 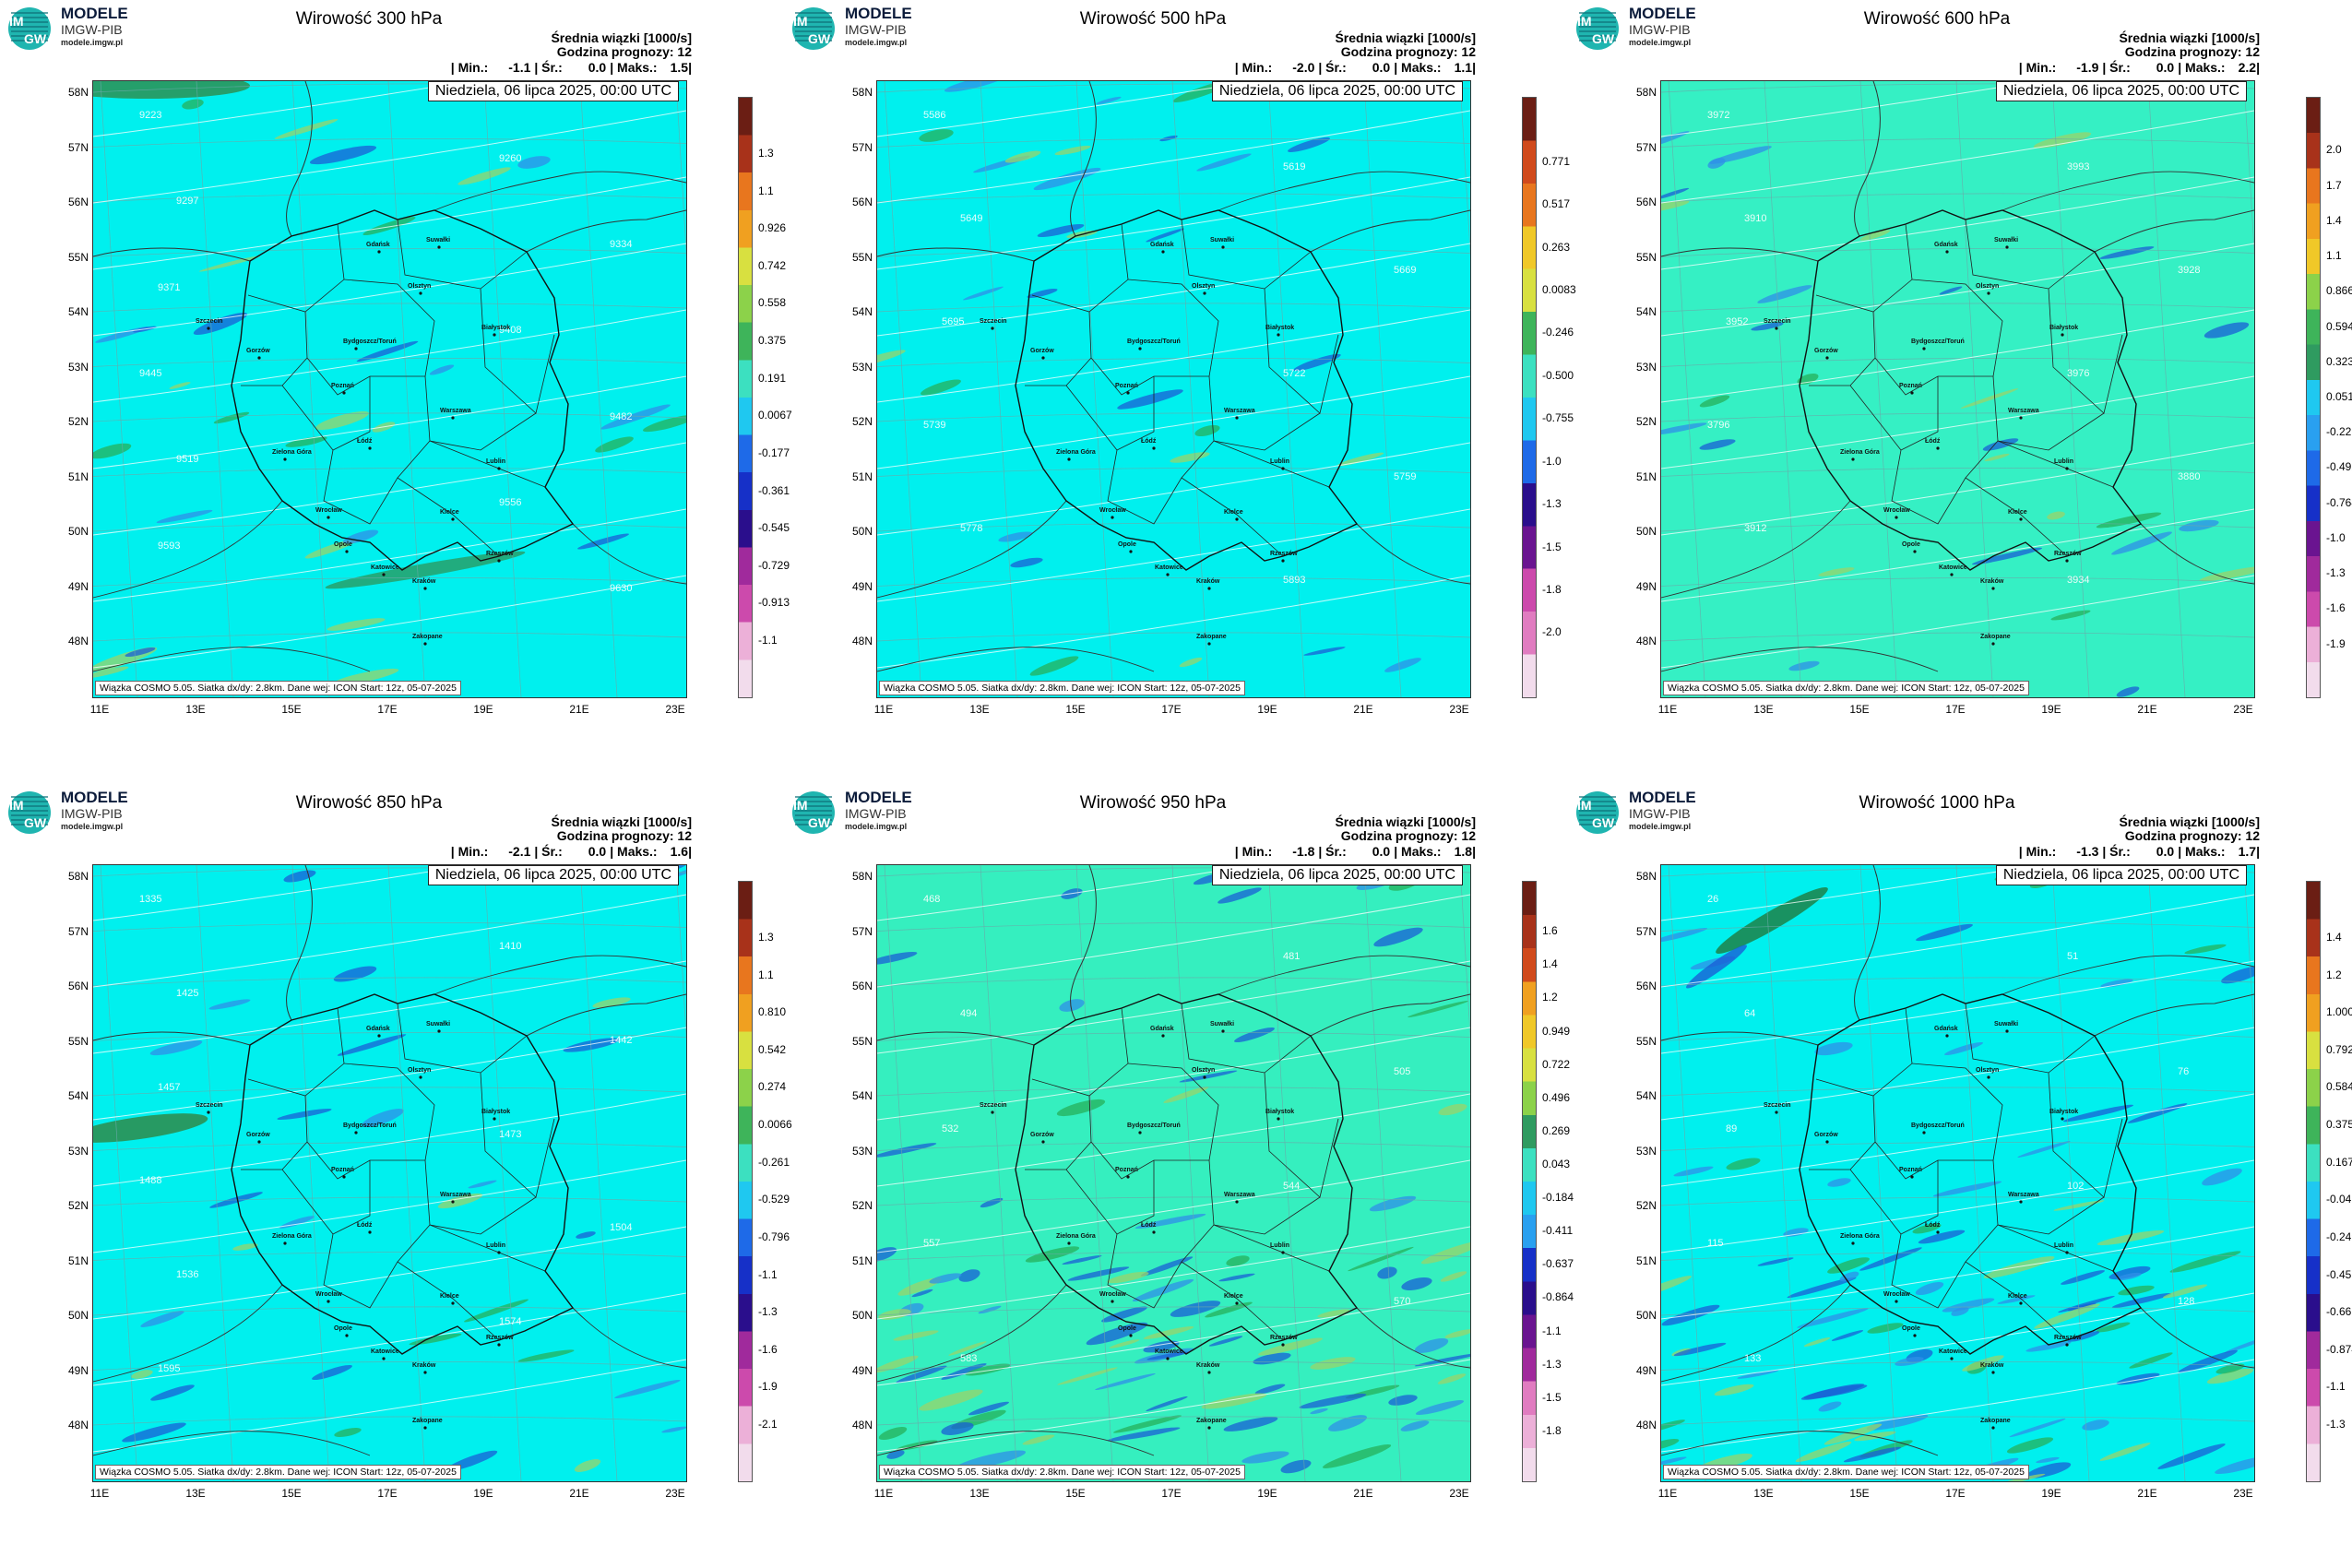 I want to click on city-label: Zakopane, so click(x=1996, y=1421).